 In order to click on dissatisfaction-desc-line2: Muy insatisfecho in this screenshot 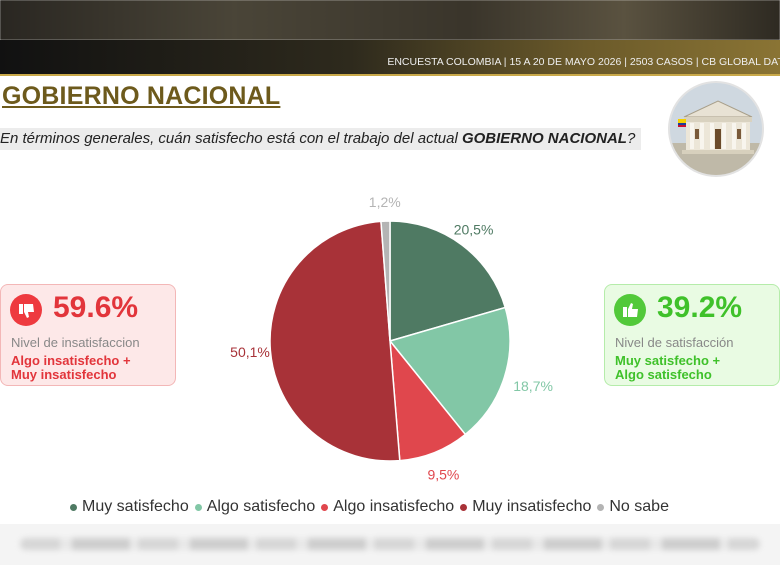, I will do `click(64, 374)`.